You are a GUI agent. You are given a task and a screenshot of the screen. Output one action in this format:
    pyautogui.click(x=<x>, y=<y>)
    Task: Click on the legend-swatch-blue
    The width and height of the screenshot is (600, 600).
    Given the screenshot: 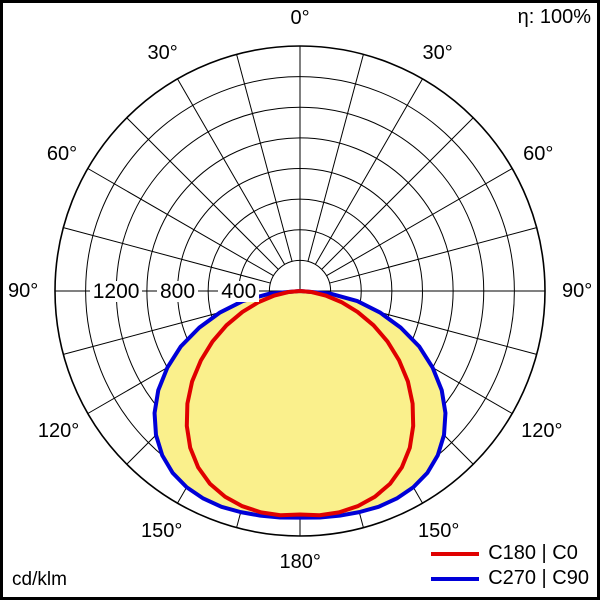 What is the action you would take?
    pyautogui.click(x=455, y=578)
    